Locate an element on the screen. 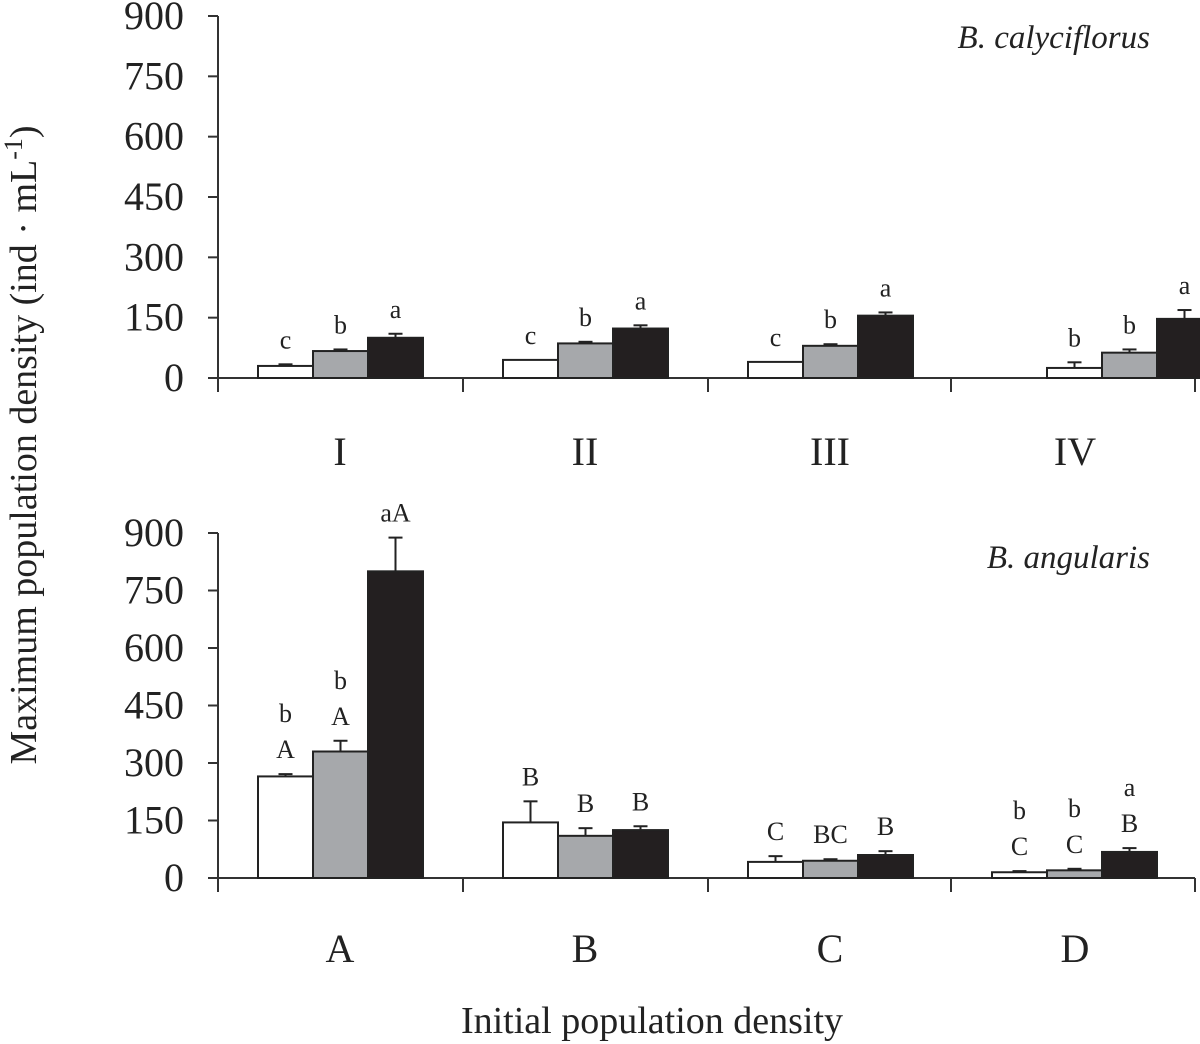 The width and height of the screenshot is (1200, 1044). y-axis-title-end: ) is located at coordinates (24, 131).